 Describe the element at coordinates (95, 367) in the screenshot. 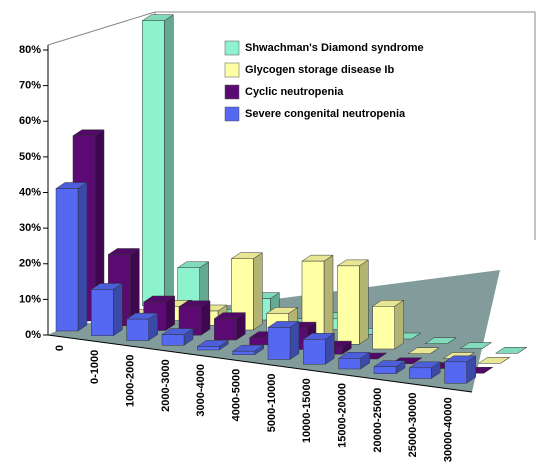

I see `x-tick-label: 0-1000` at that location.